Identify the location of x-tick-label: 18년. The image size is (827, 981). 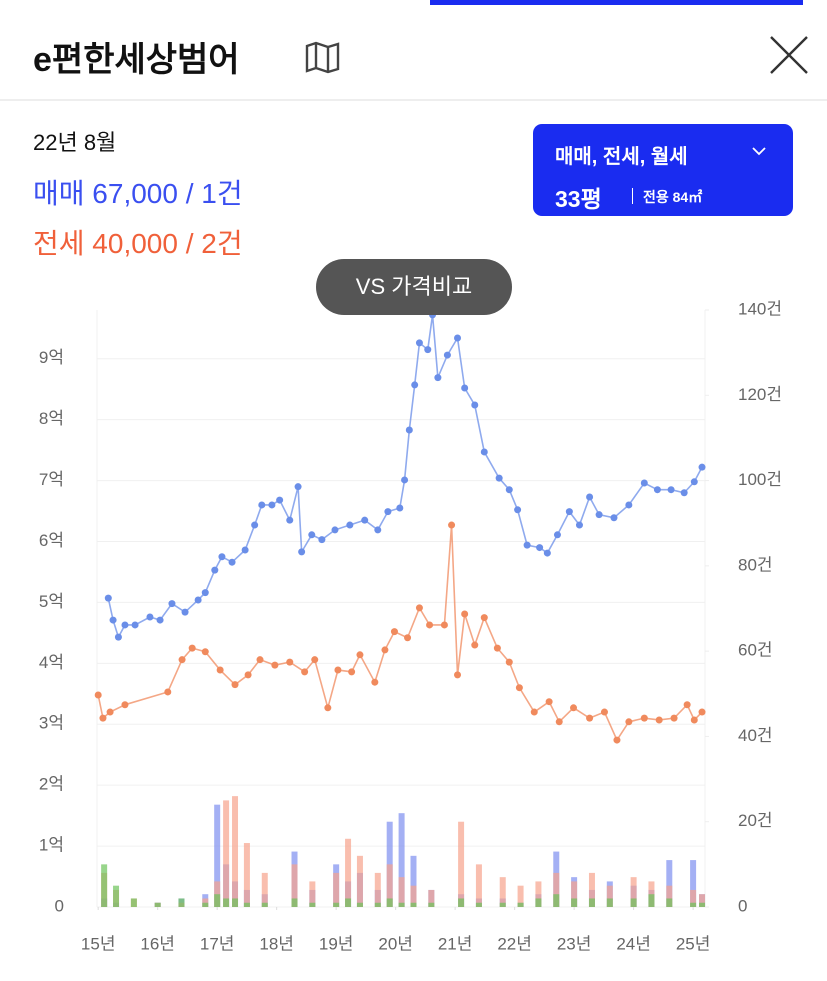
(276, 943).